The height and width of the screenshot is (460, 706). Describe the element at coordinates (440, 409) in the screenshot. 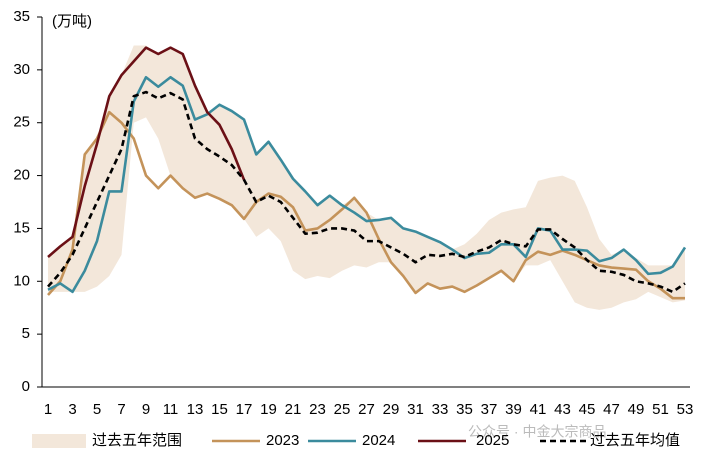

I see `x-tick-label: 33` at that location.